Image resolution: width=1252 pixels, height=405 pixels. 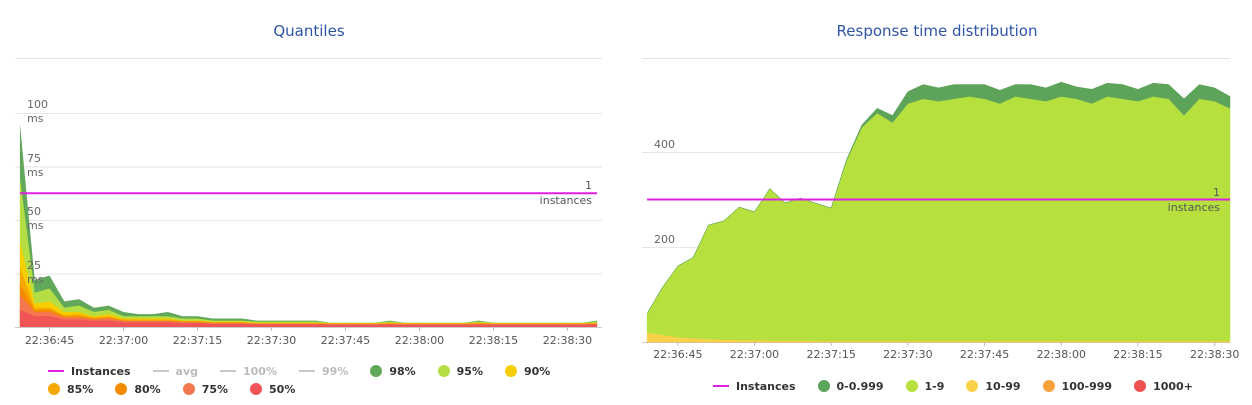 What do you see at coordinates (35, 218) in the screenshot?
I see `y-tick-label: 50 ms` at bounding box center [35, 218].